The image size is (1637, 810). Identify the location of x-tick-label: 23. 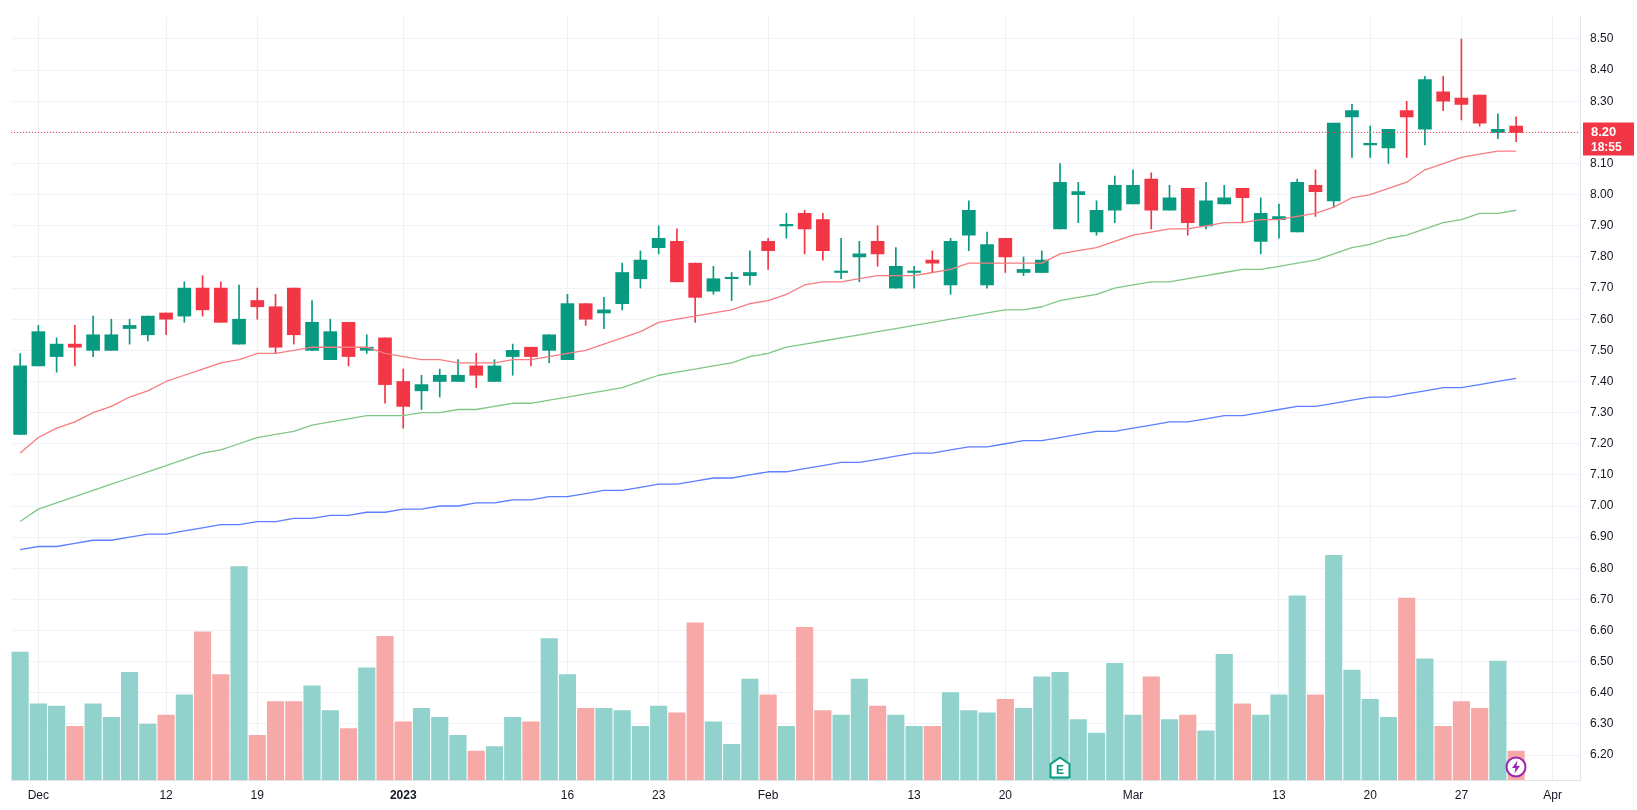
(658, 794).